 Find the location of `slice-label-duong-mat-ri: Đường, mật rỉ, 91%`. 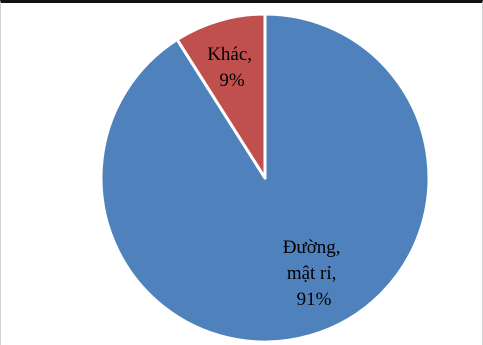

slice-label-duong-mat-ri: Đường, mật rỉ, 91% is located at coordinates (314, 273).